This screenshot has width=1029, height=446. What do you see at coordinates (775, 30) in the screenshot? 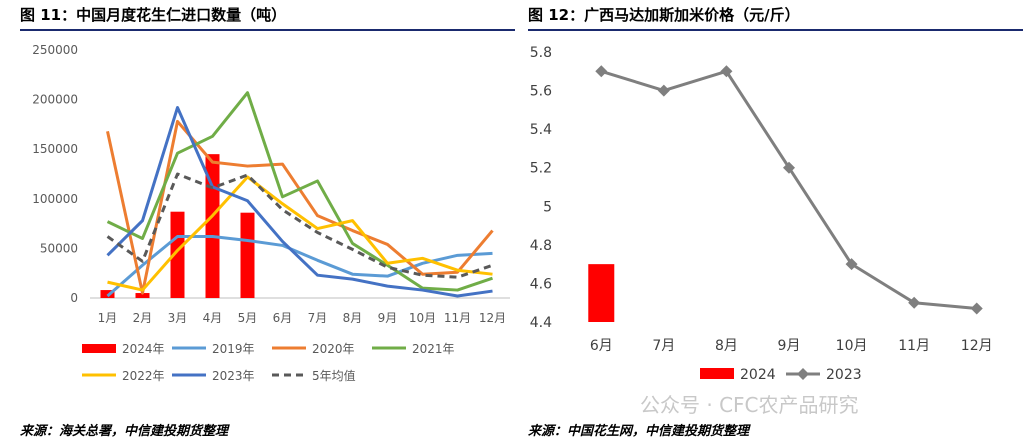
I see `right-title-rule` at bounding box center [775, 30].